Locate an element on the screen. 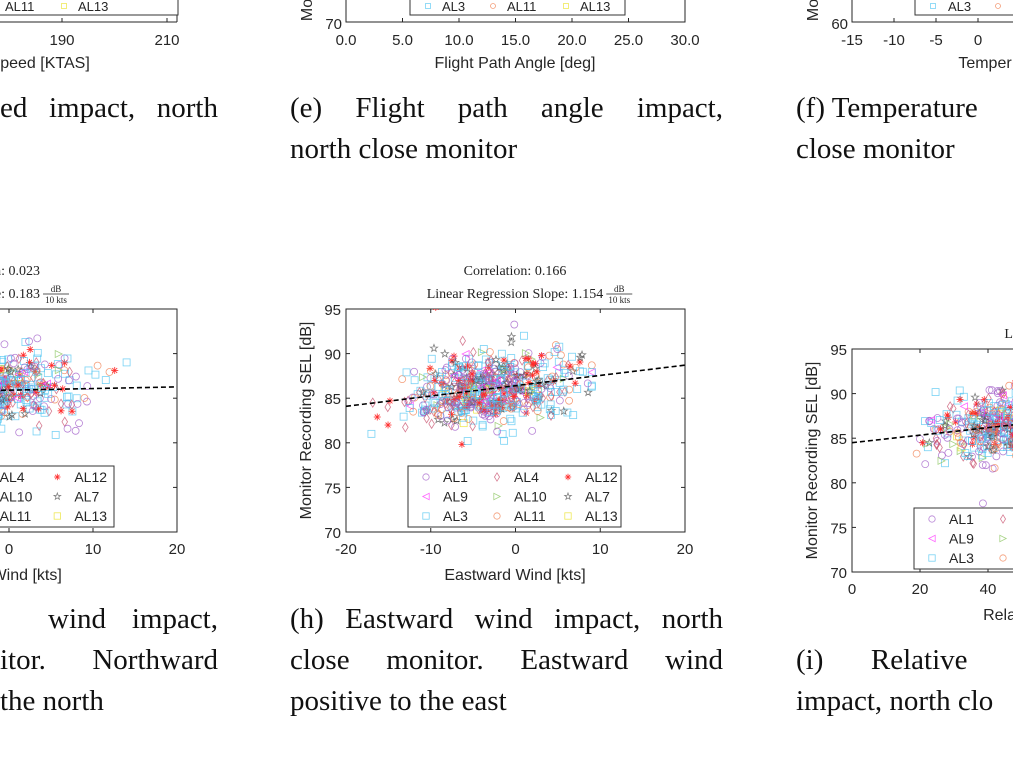 The height and width of the screenshot is (757, 1013). legend-label: AL12 is located at coordinates (601, 477).